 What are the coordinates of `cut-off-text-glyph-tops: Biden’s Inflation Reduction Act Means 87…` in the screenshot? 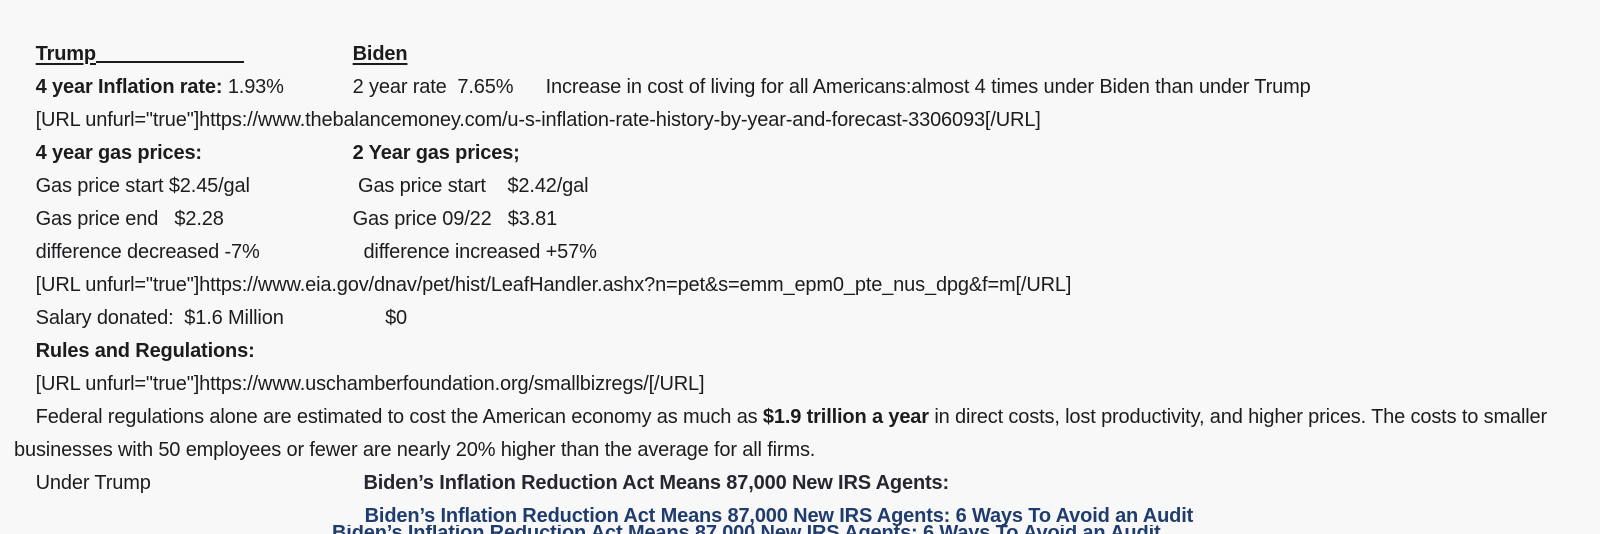 It's located at (797, 529).